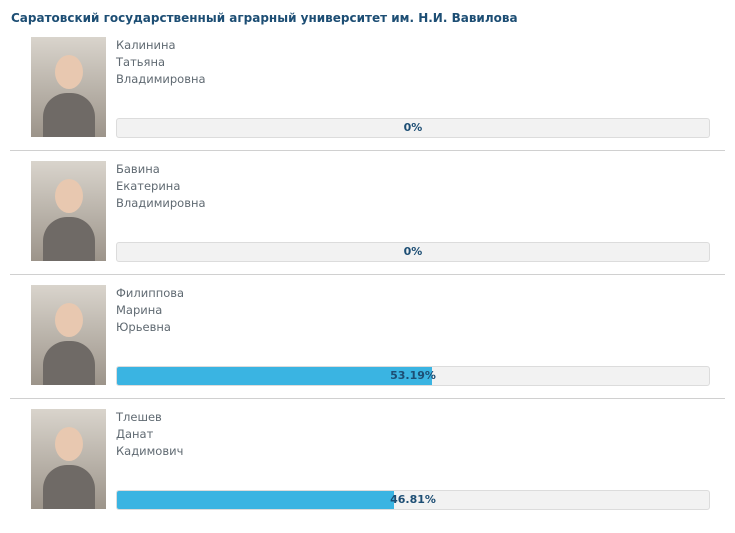 The width and height of the screenshot is (735, 533). I want to click on name-line: Екатерина, so click(148, 186).